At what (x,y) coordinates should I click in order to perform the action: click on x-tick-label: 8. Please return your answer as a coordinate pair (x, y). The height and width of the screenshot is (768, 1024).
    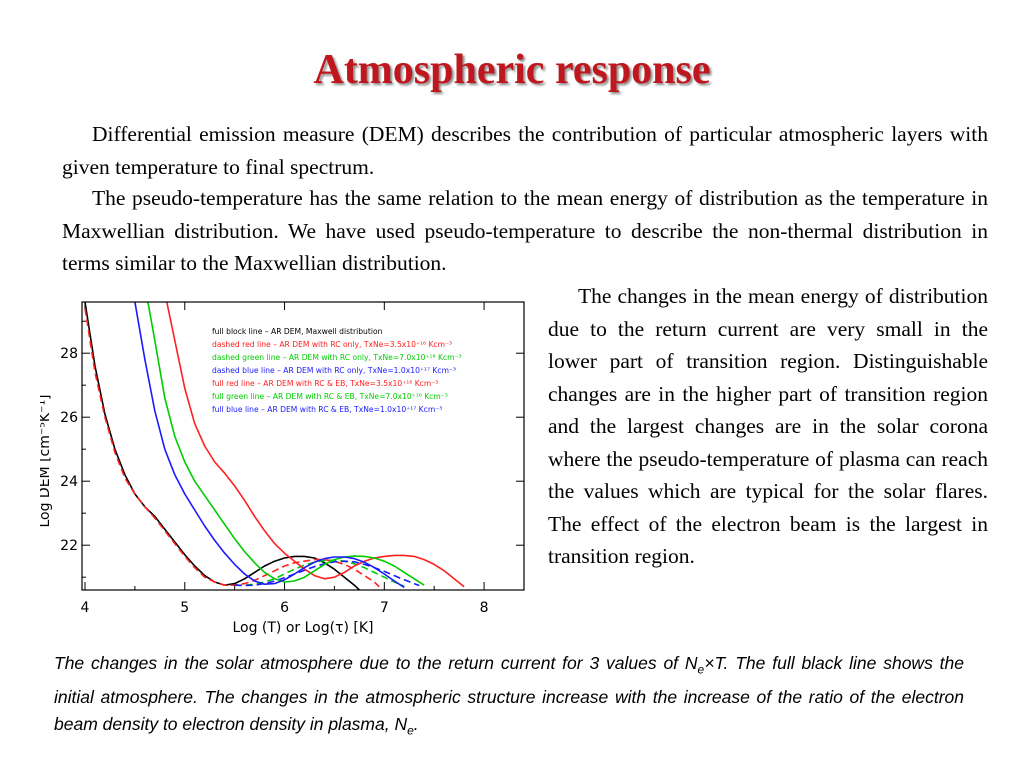
    Looking at the image, I should click on (484, 608).